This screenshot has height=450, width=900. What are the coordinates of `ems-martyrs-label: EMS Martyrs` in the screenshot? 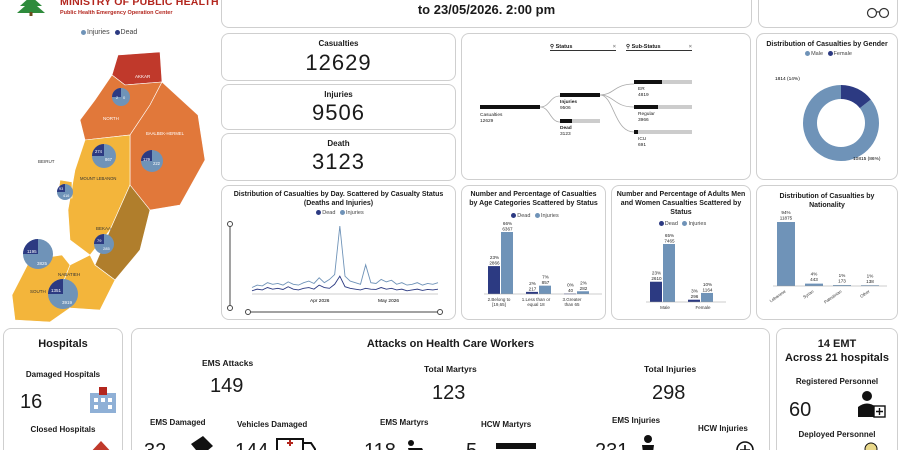 It's located at (404, 422).